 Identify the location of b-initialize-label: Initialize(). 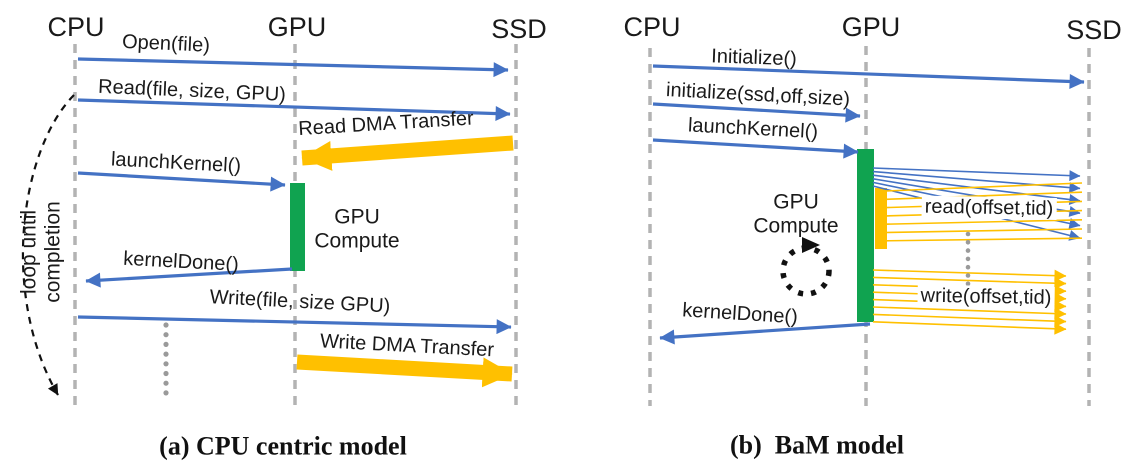
(754, 58).